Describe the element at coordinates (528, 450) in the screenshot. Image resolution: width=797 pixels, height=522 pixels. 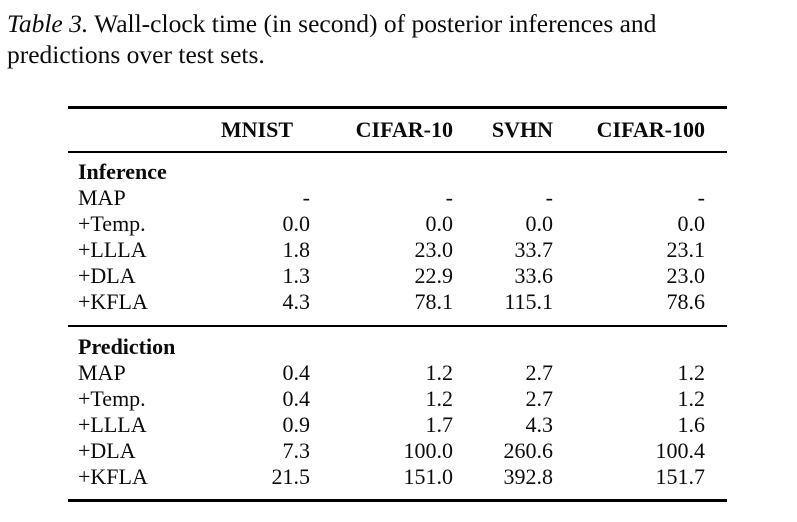
I see `table-cell: 260.6` at that location.